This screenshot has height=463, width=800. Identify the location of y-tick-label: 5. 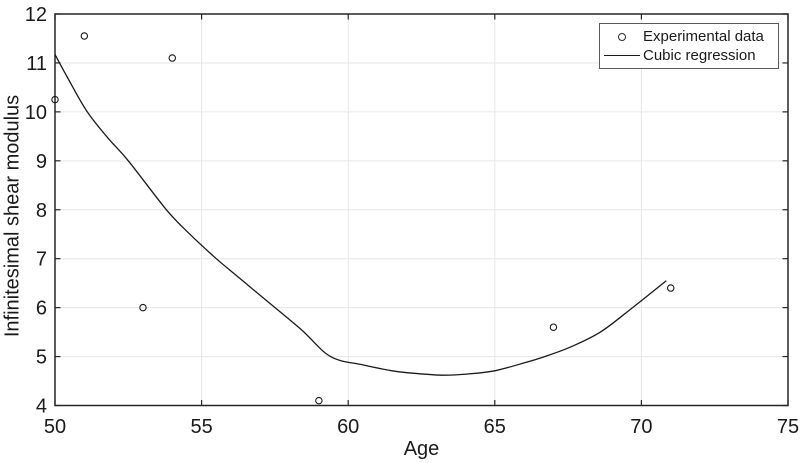
(41, 358).